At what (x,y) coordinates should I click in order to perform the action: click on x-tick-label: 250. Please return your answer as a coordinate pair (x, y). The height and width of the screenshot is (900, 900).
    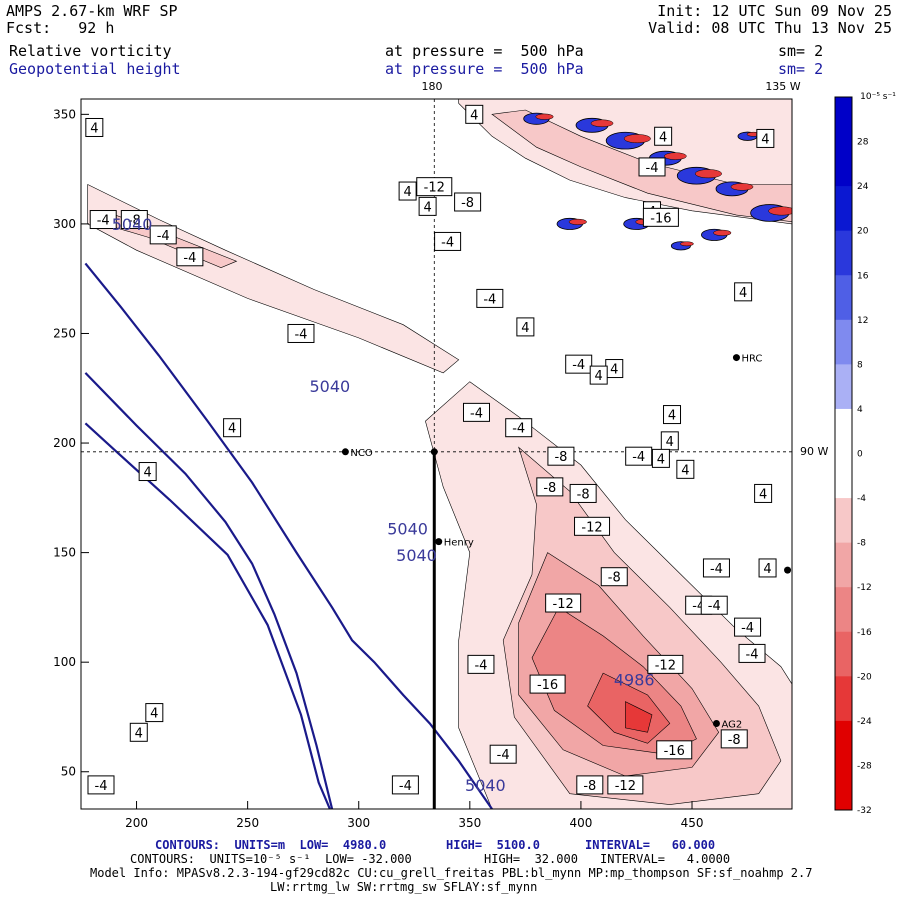
    Looking at the image, I should click on (247, 823).